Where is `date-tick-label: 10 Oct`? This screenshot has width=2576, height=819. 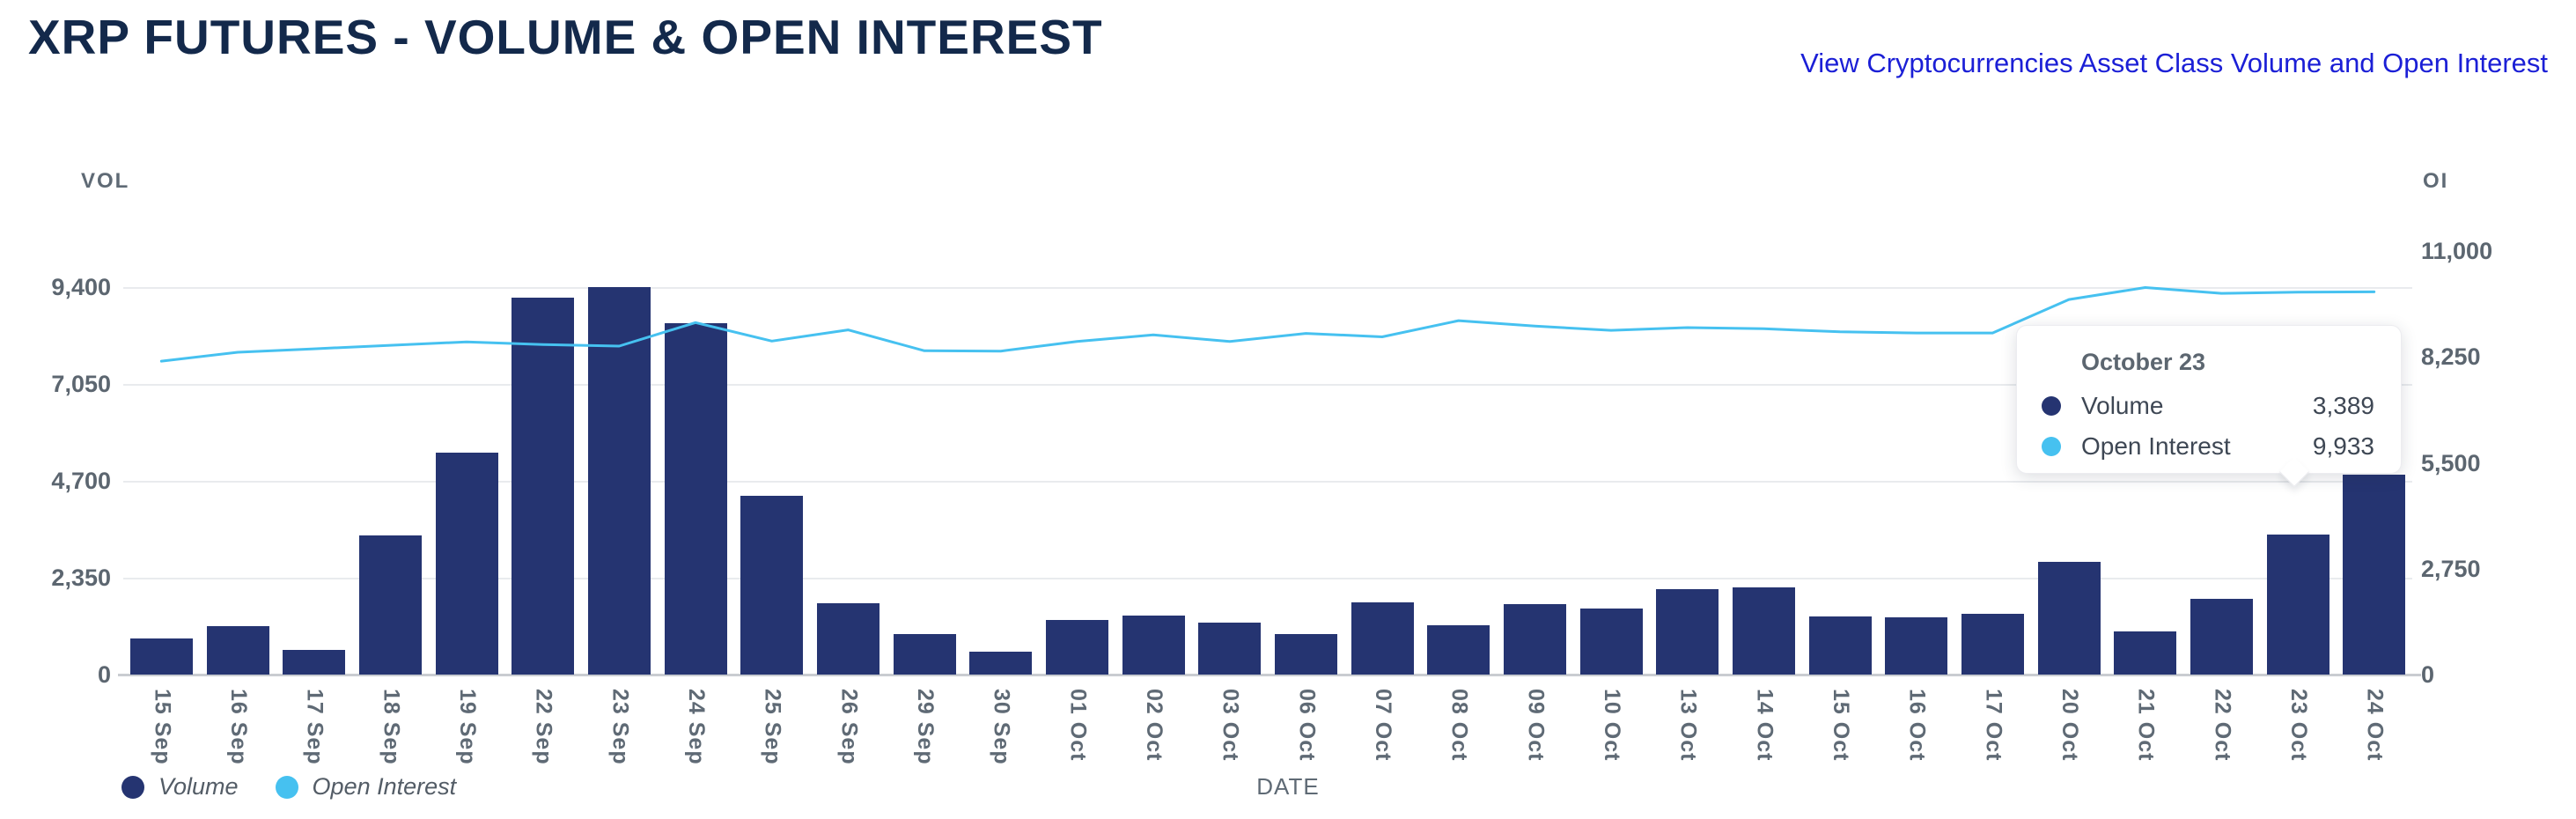 date-tick-label: 10 Oct is located at coordinates (1612, 725).